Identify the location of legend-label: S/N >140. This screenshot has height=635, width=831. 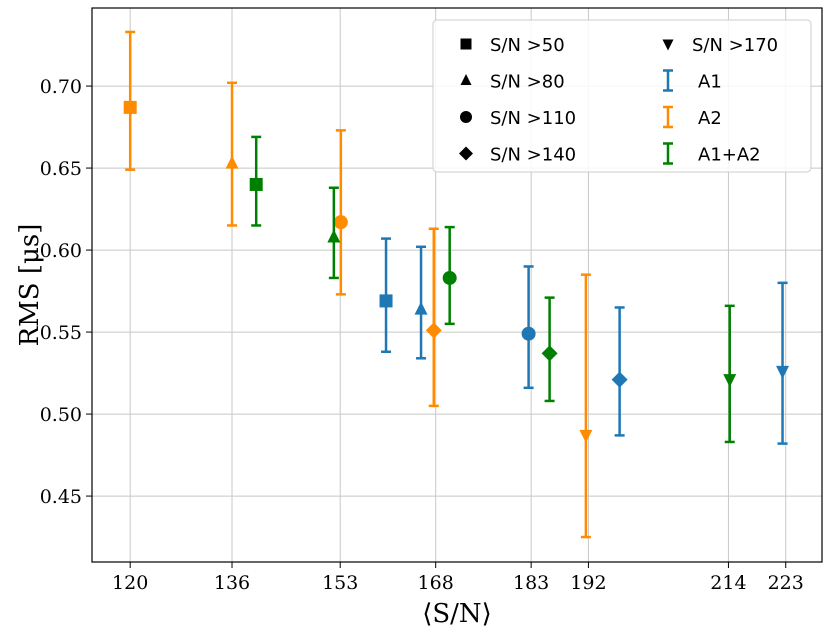
(533, 155).